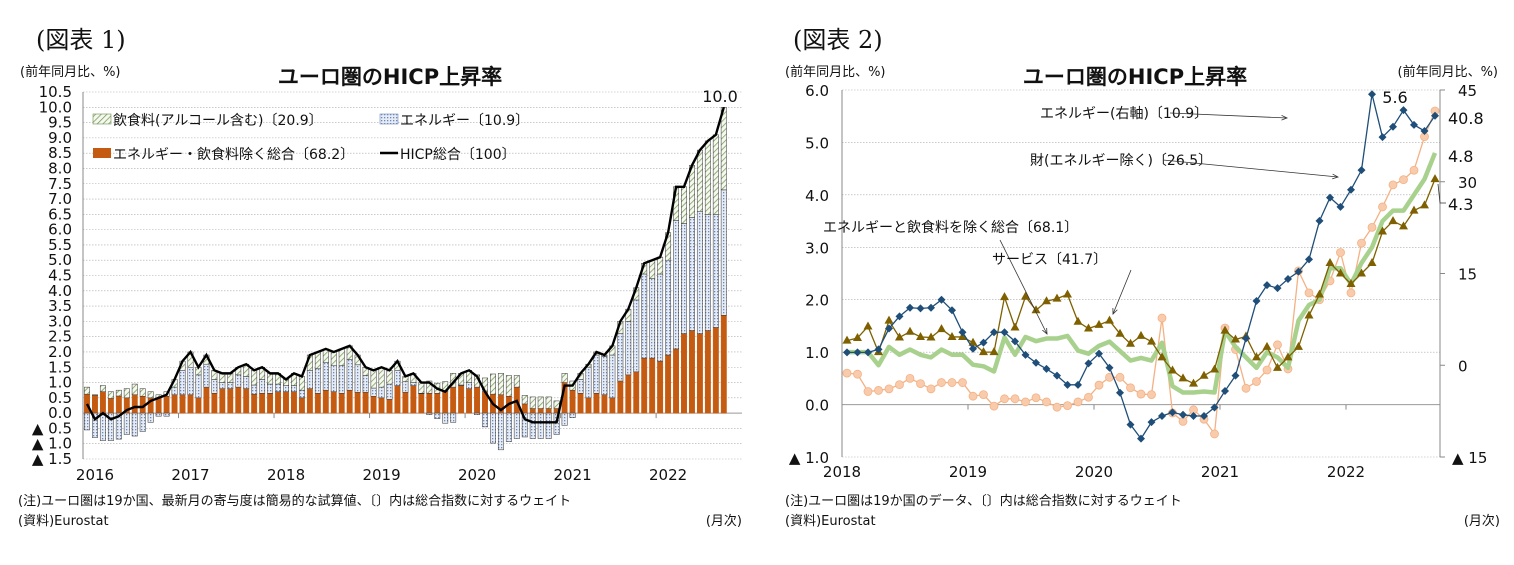 Image resolution: width=1514 pixels, height=565 pixels. I want to click on y2-tick-label: 45, so click(1467, 91).